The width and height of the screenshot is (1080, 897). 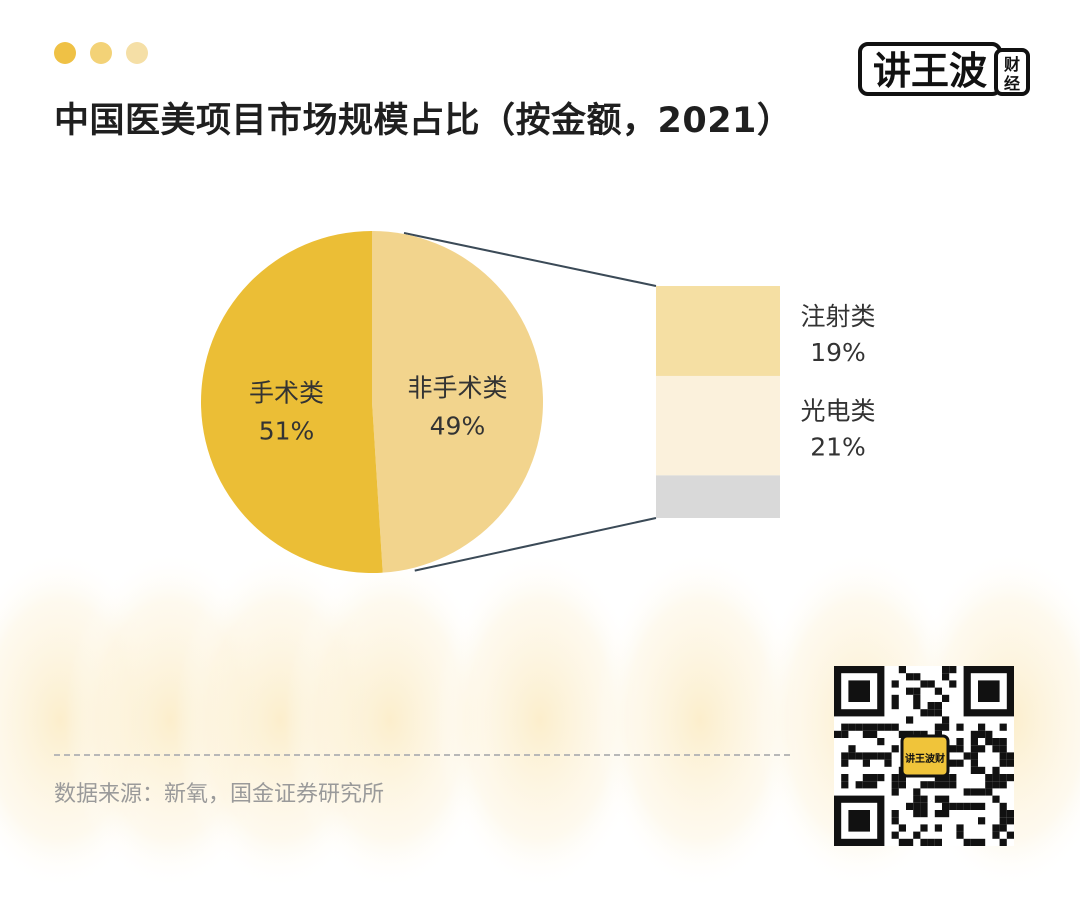 I want to click on slice-value-label-1: 49%, so click(x=458, y=425).